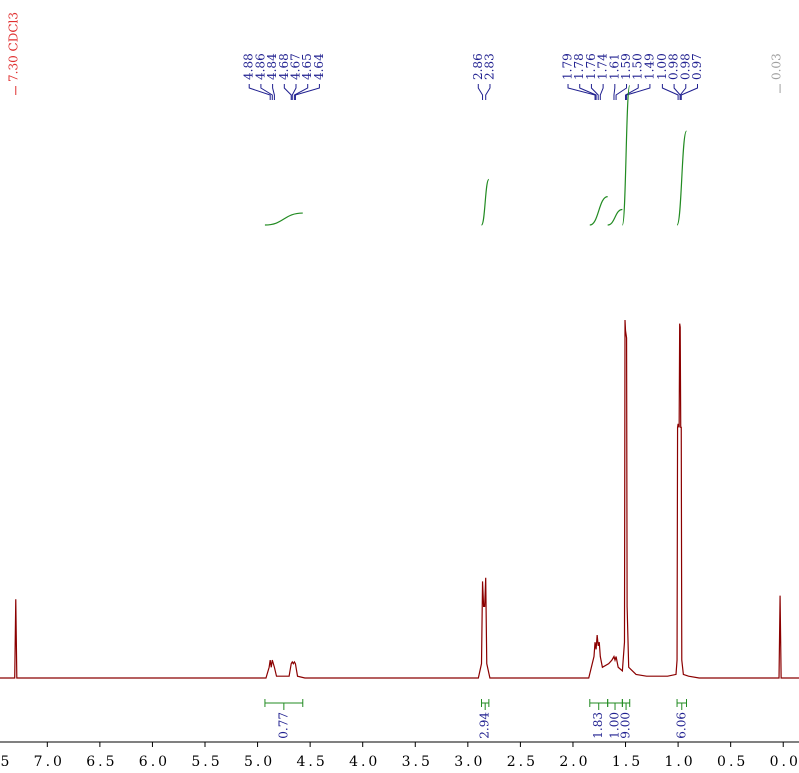  Describe the element at coordinates (615, 725) in the screenshot. I see `integral-value: 1.00` at that location.